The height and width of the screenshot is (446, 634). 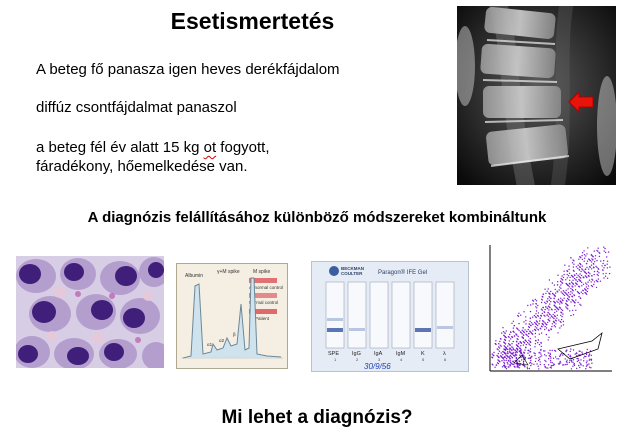 I want to click on spep-label-patient: Patient, so click(x=262, y=318).